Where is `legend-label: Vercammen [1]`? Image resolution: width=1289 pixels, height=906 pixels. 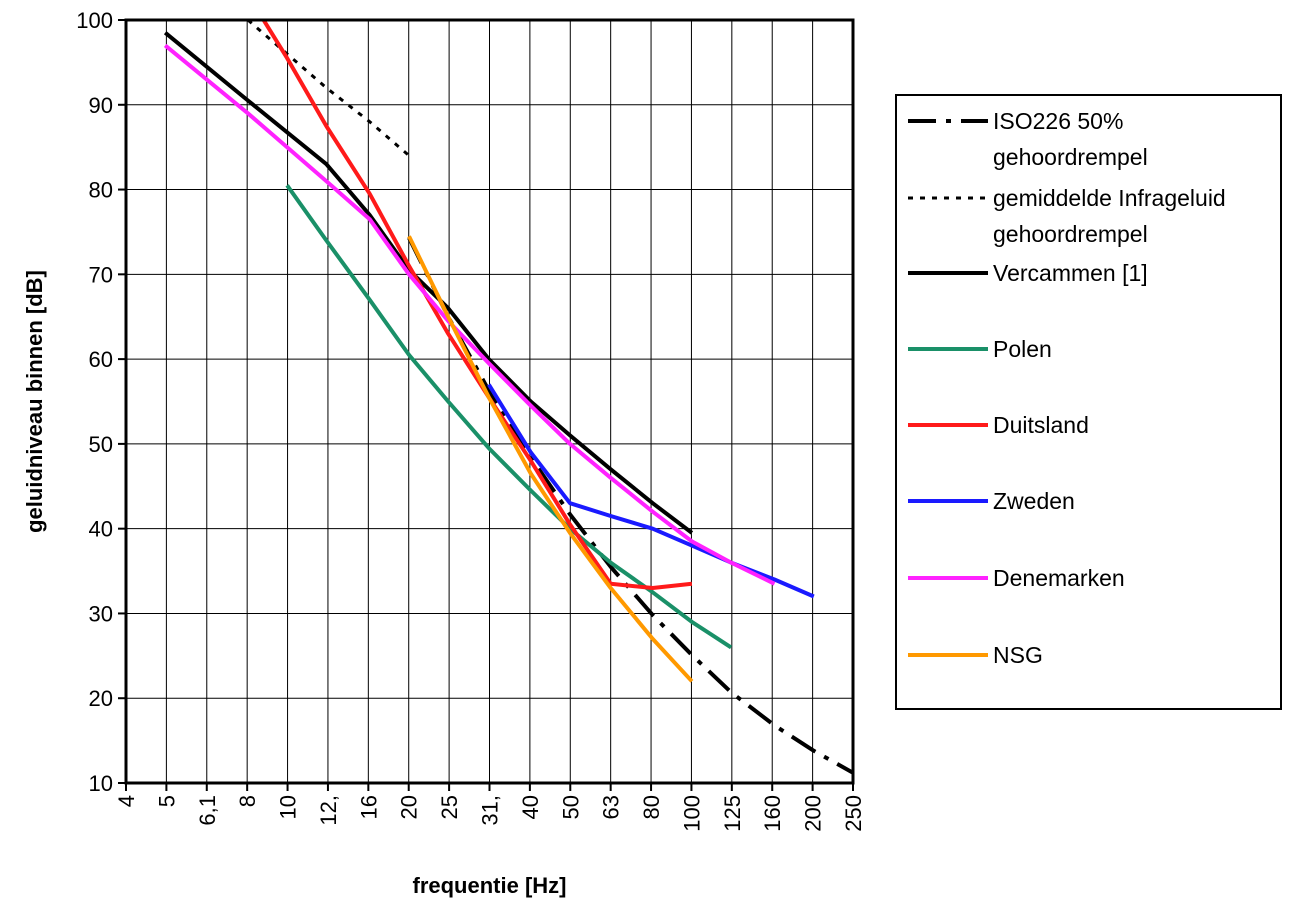 legend-label: Vercammen [1] is located at coordinates (1070, 273).